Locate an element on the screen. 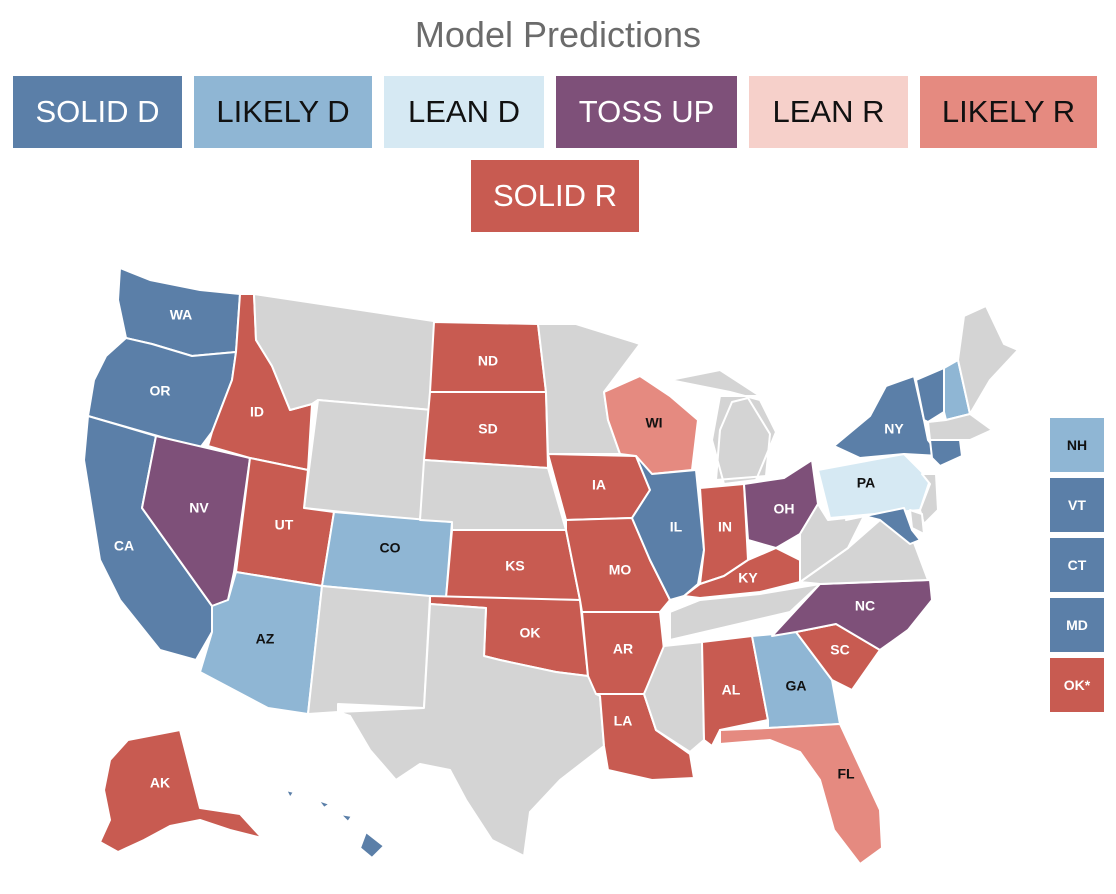 The width and height of the screenshot is (1116, 894). state-ky is located at coordinates (742, 573).